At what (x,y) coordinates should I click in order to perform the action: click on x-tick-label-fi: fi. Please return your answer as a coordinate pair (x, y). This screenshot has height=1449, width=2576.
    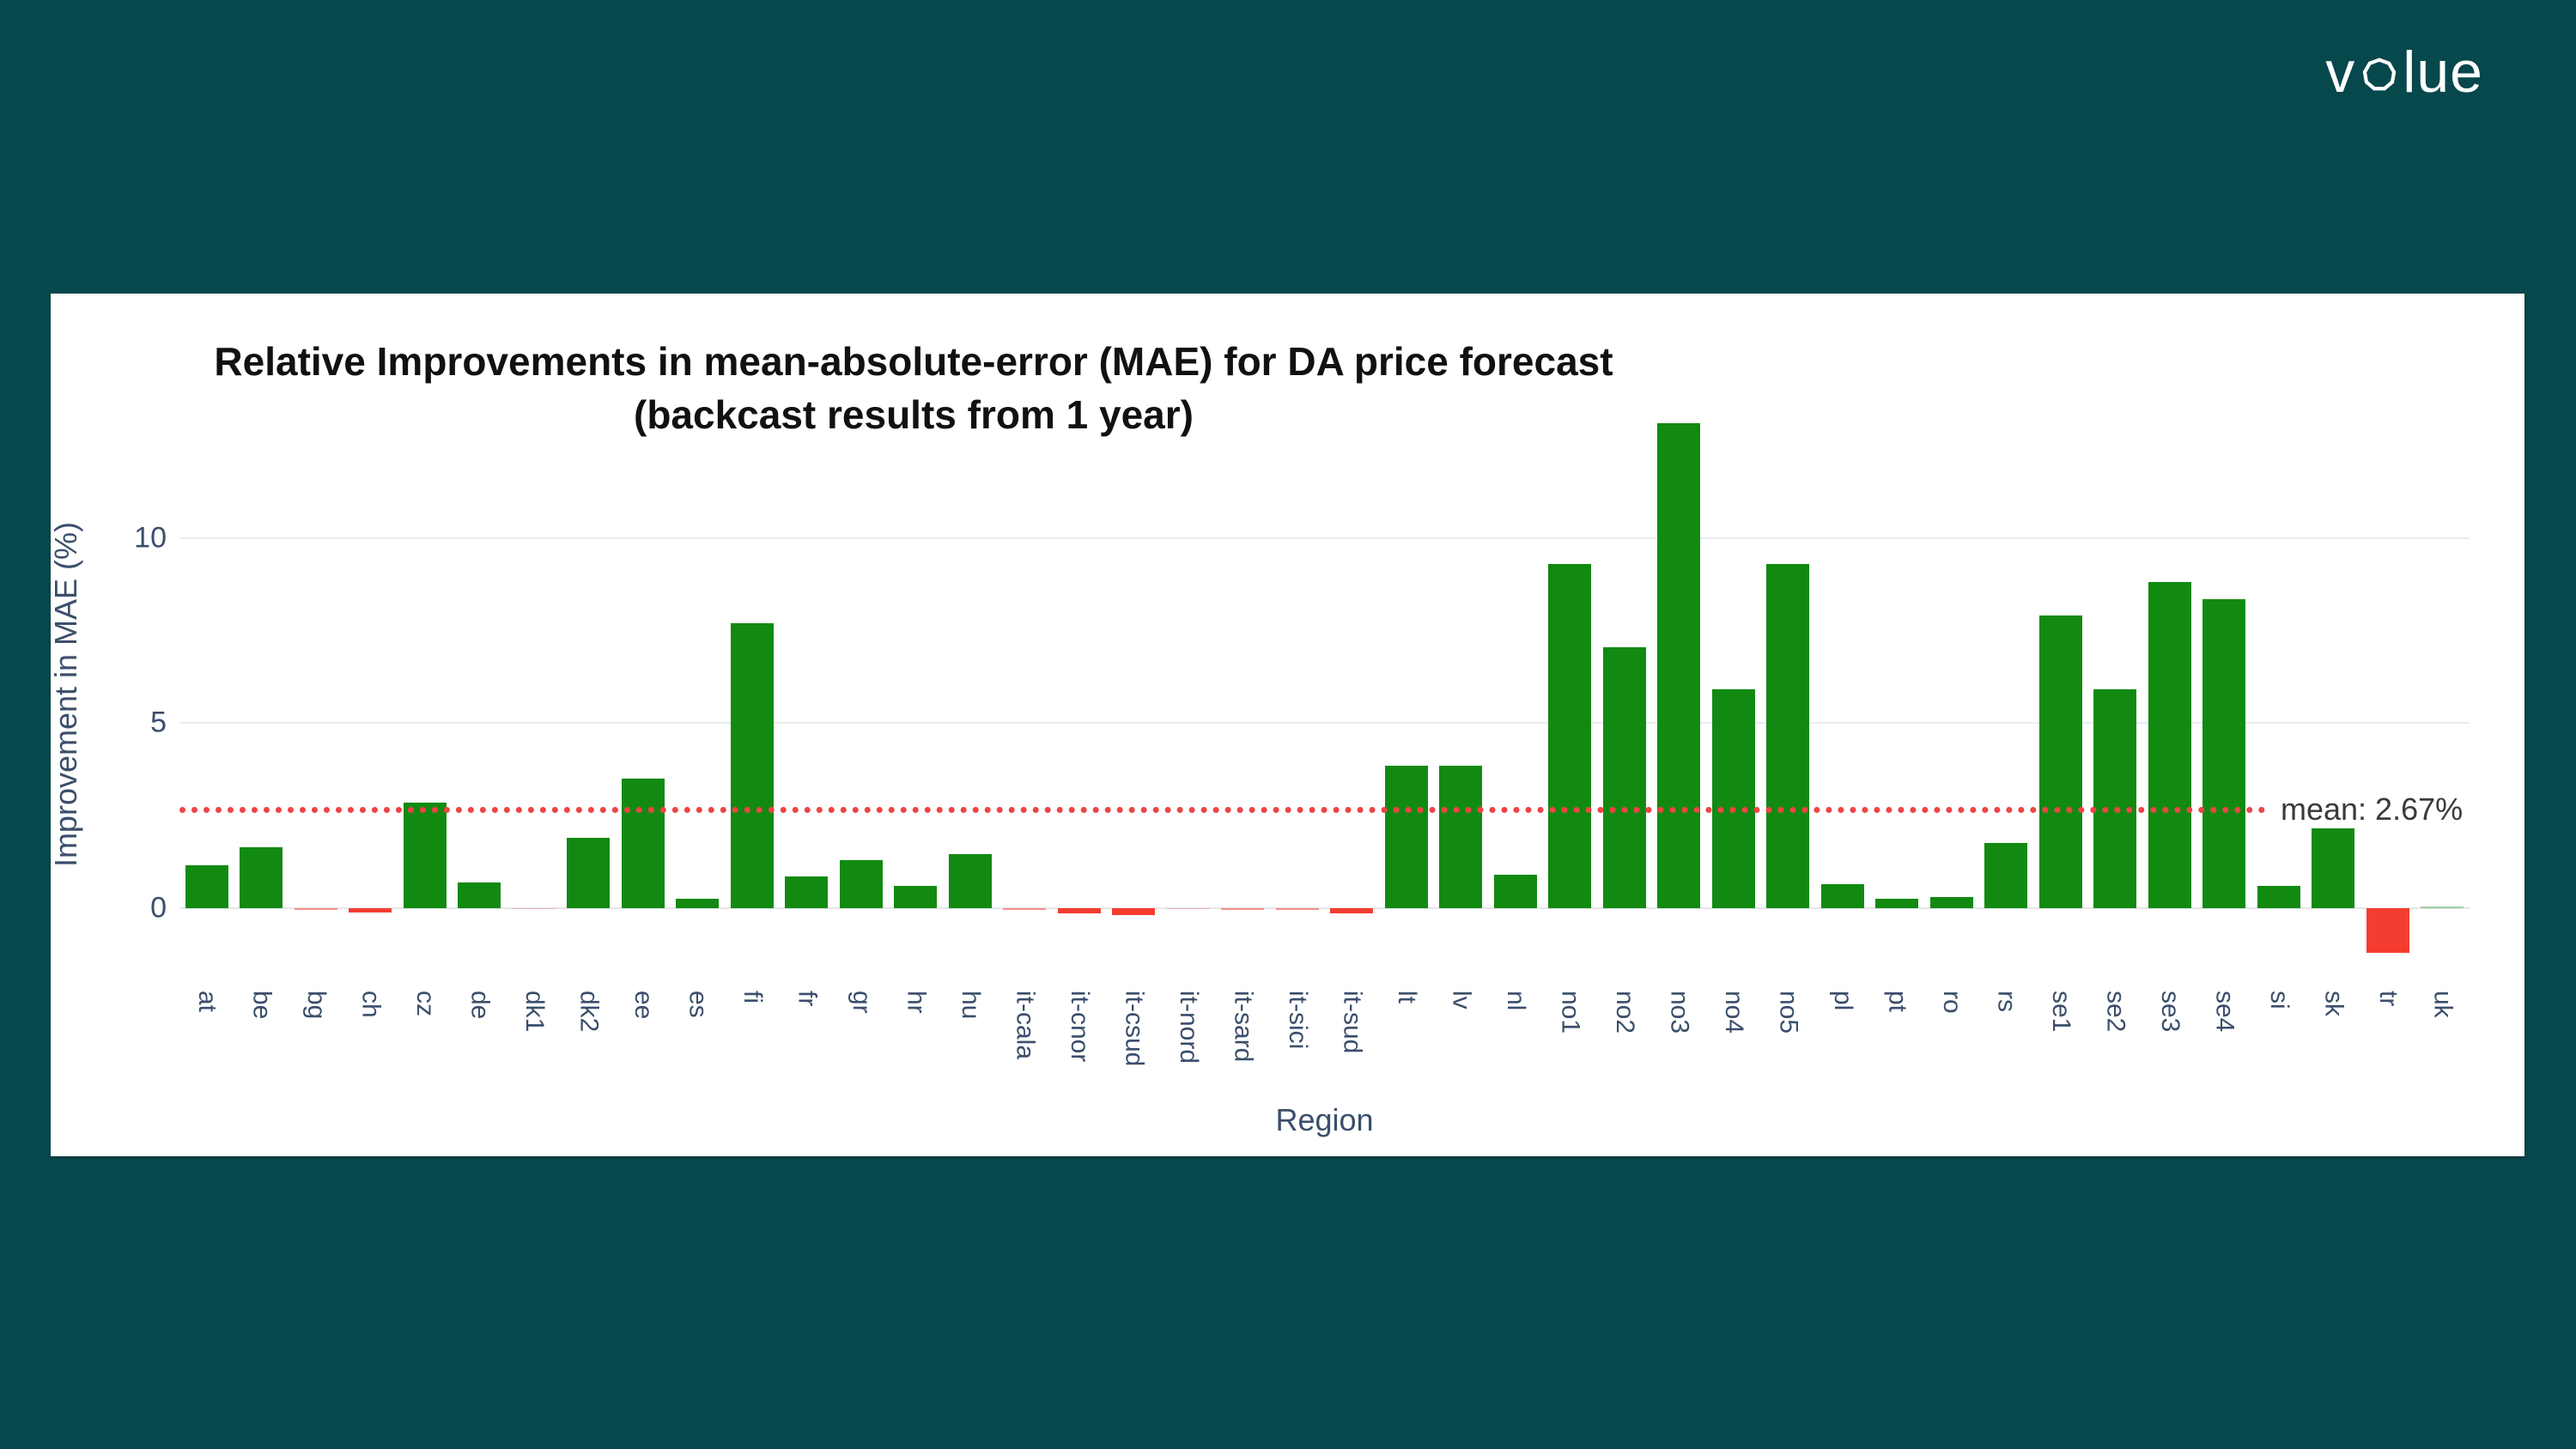
    Looking at the image, I should click on (753, 997).